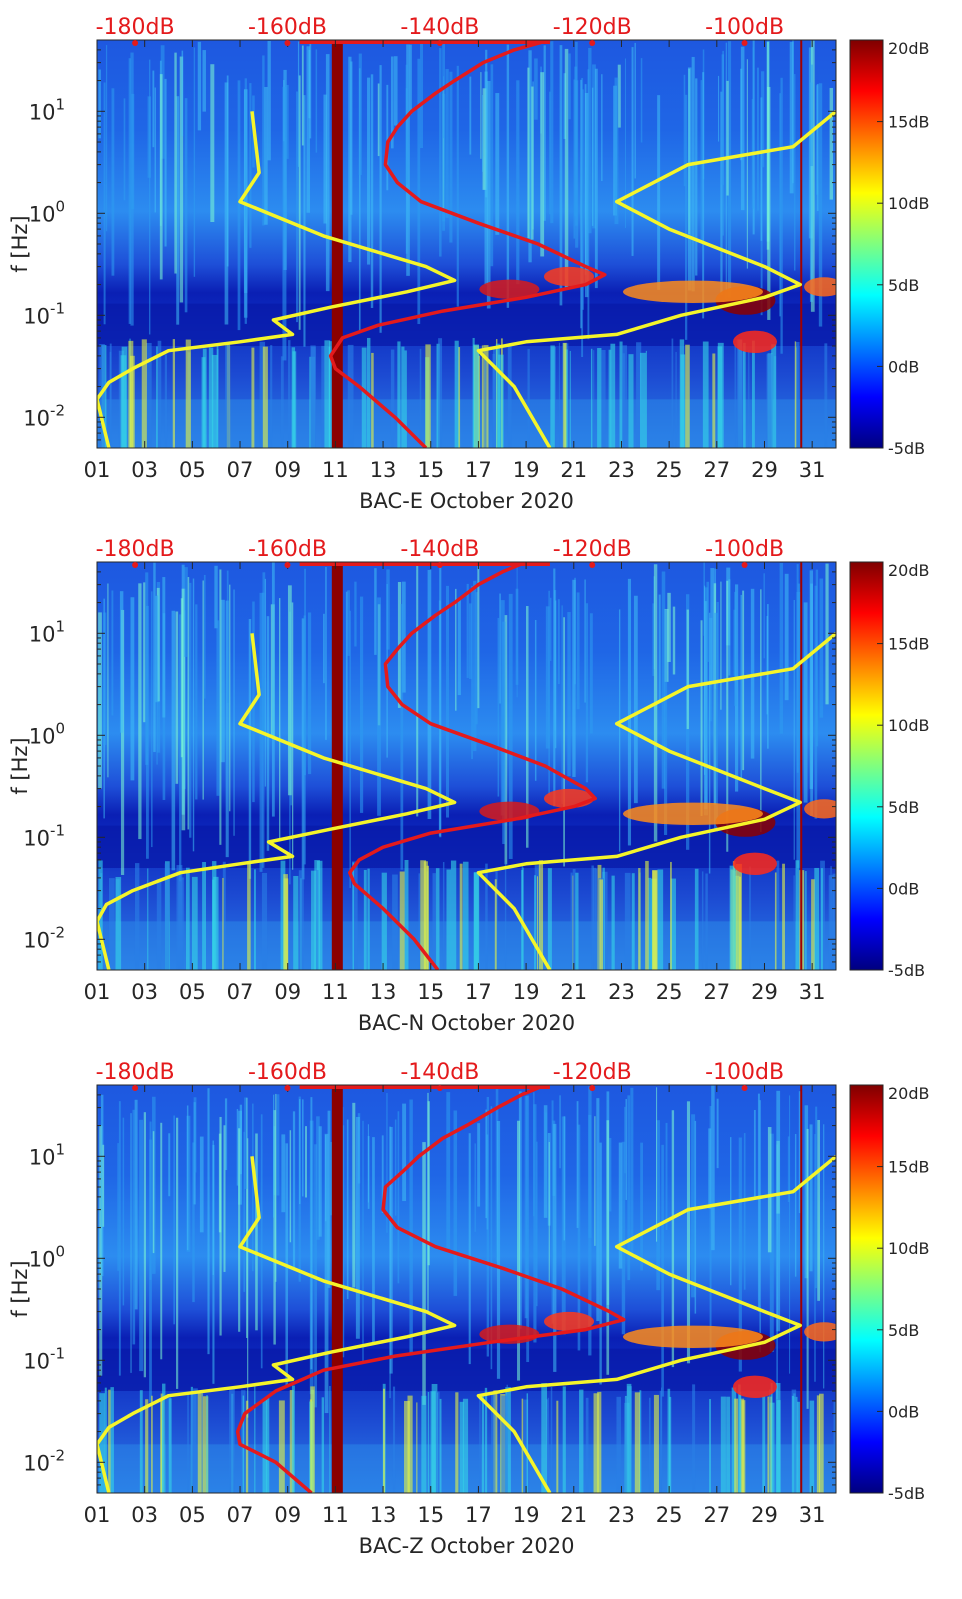 Image resolution: width=962 pixels, height=1599 pixels. What do you see at coordinates (466, 501) in the screenshot?
I see `x-axis-label: BAC-E October 2020` at bounding box center [466, 501].